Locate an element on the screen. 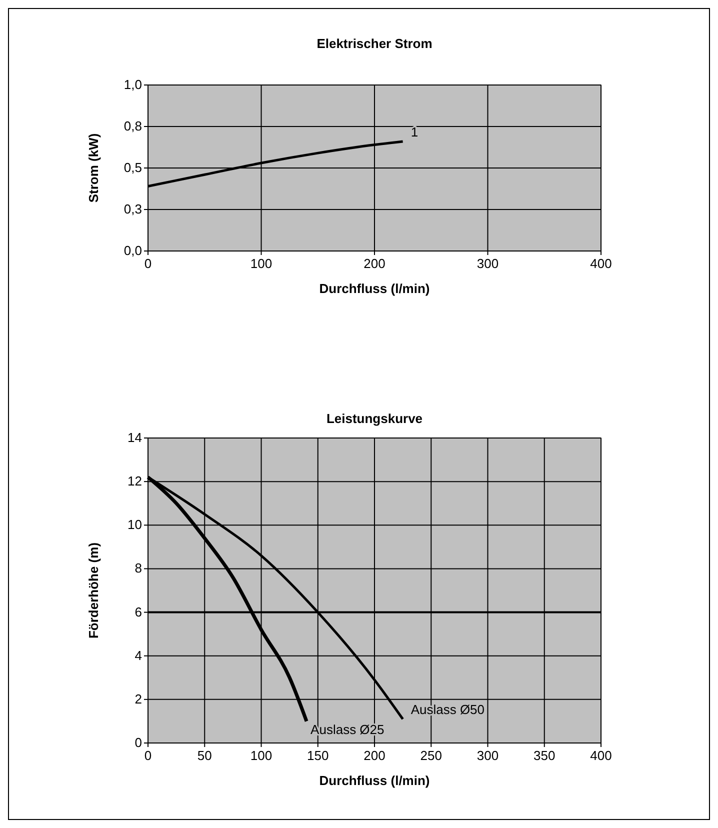 This screenshot has width=718, height=828. y-axis-title: Strom (kW) is located at coordinates (93, 168).